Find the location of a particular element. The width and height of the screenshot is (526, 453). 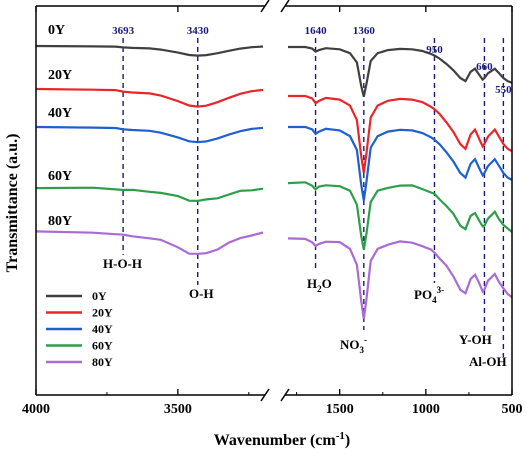

series-60Y-left is located at coordinates (149, 194).